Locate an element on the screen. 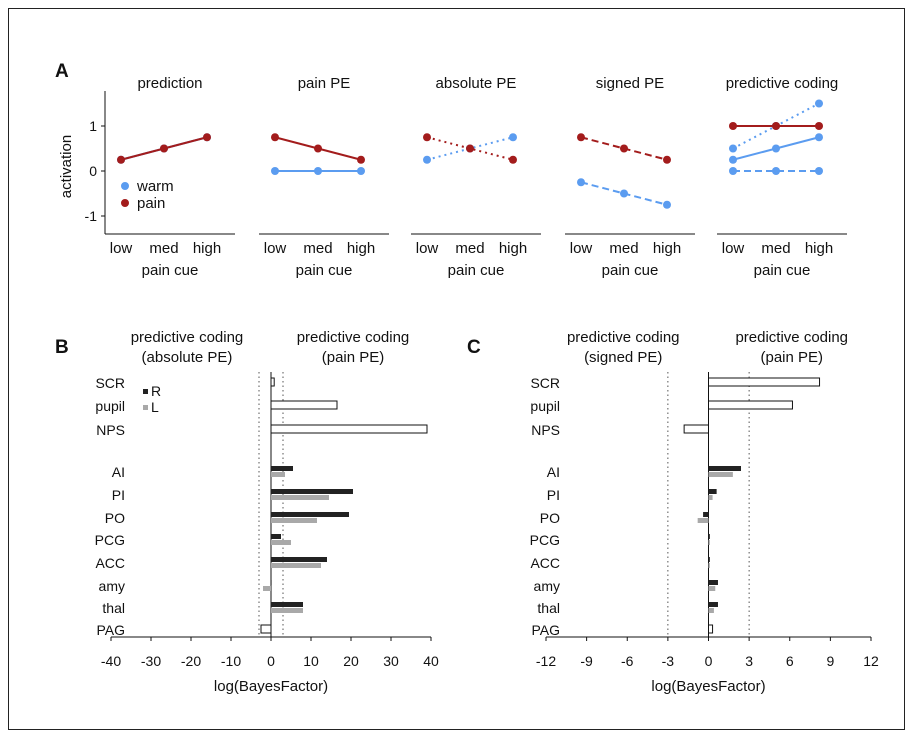 The image size is (915, 738). panel-b-legend-marker-r is located at coordinates (145, 391).